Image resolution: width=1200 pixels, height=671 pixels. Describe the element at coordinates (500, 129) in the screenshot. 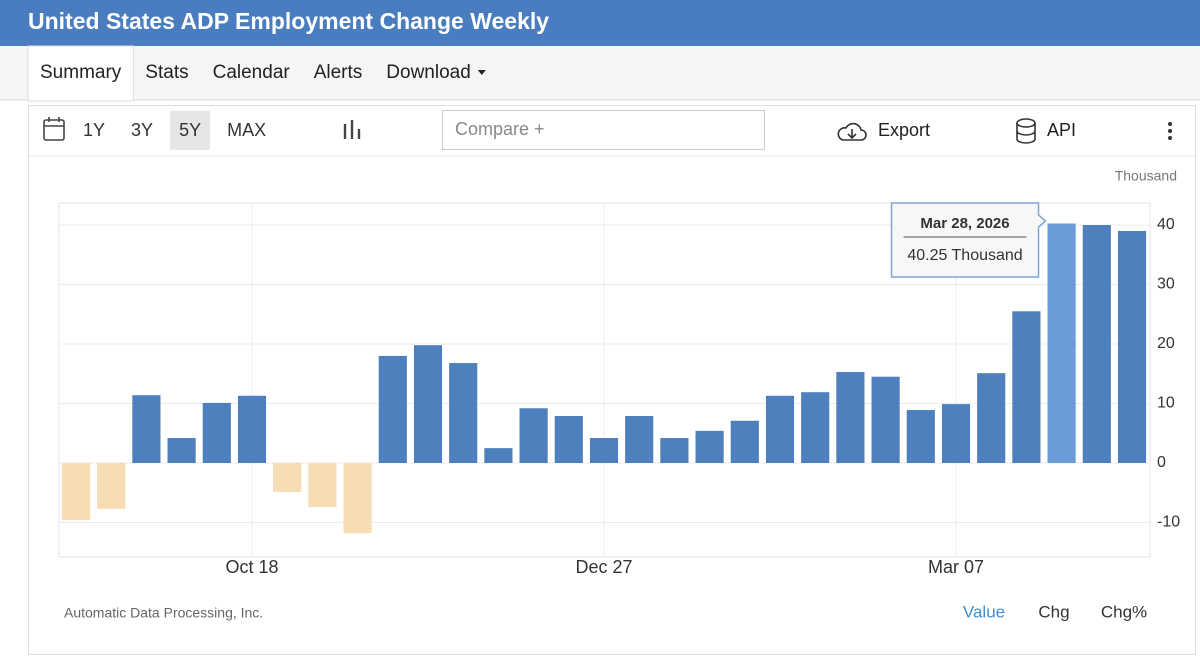

I see `compare-placeholder: Compare +` at that location.